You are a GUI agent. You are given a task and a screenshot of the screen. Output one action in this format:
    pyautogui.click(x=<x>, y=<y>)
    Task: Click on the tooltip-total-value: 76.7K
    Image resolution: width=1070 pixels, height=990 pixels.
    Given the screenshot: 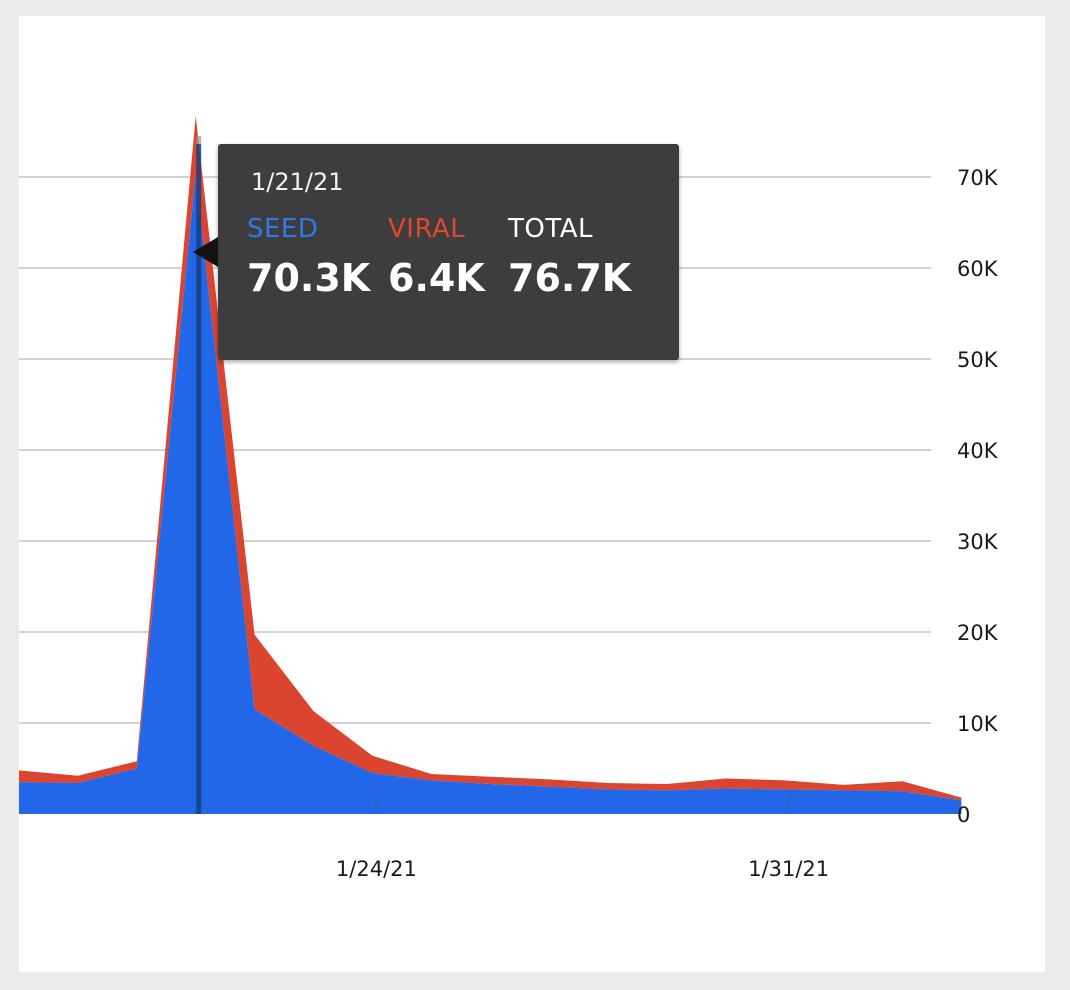 What is the action you would take?
    pyautogui.click(x=570, y=278)
    